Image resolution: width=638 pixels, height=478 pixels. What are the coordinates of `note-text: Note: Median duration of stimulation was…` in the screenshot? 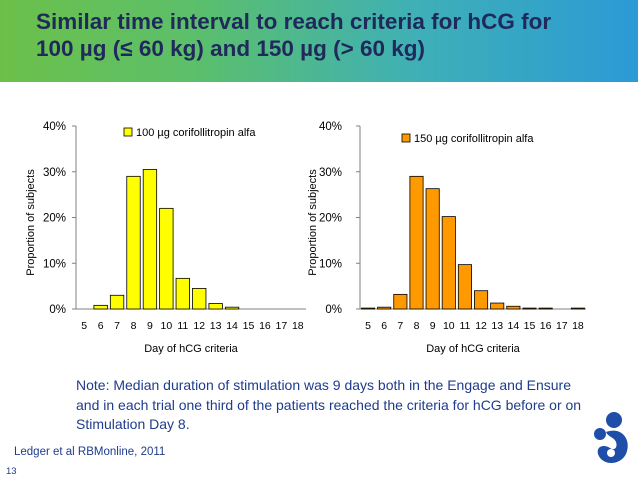 It's located at (329, 404).